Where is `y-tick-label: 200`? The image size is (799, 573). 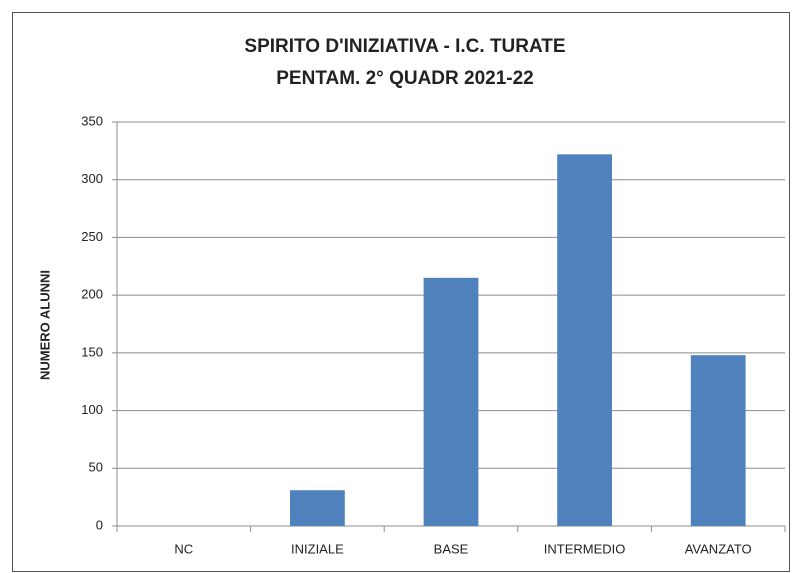
y-tick-label: 200 is located at coordinates (92, 294).